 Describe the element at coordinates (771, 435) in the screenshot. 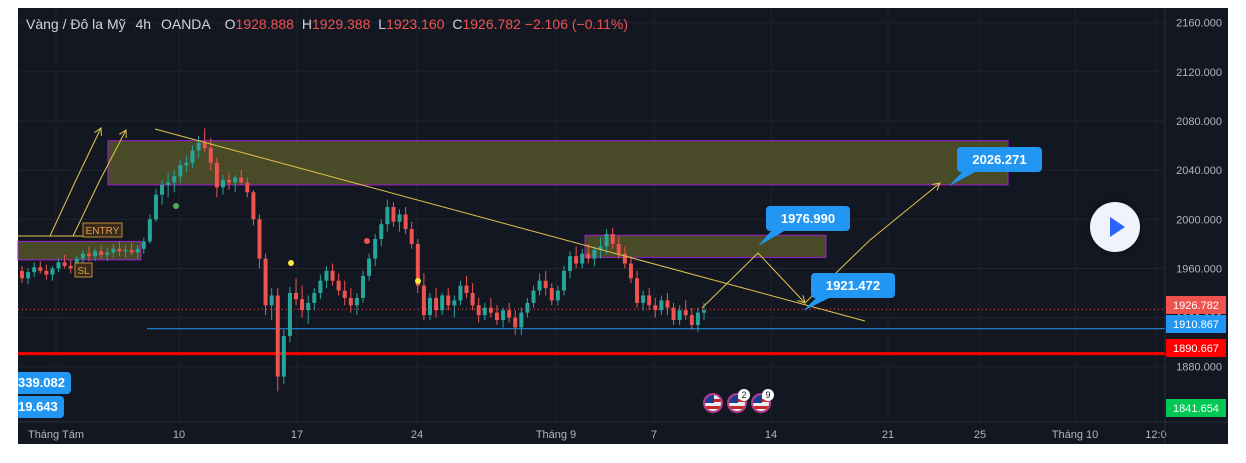

I see `x-tick-label: 14` at that location.